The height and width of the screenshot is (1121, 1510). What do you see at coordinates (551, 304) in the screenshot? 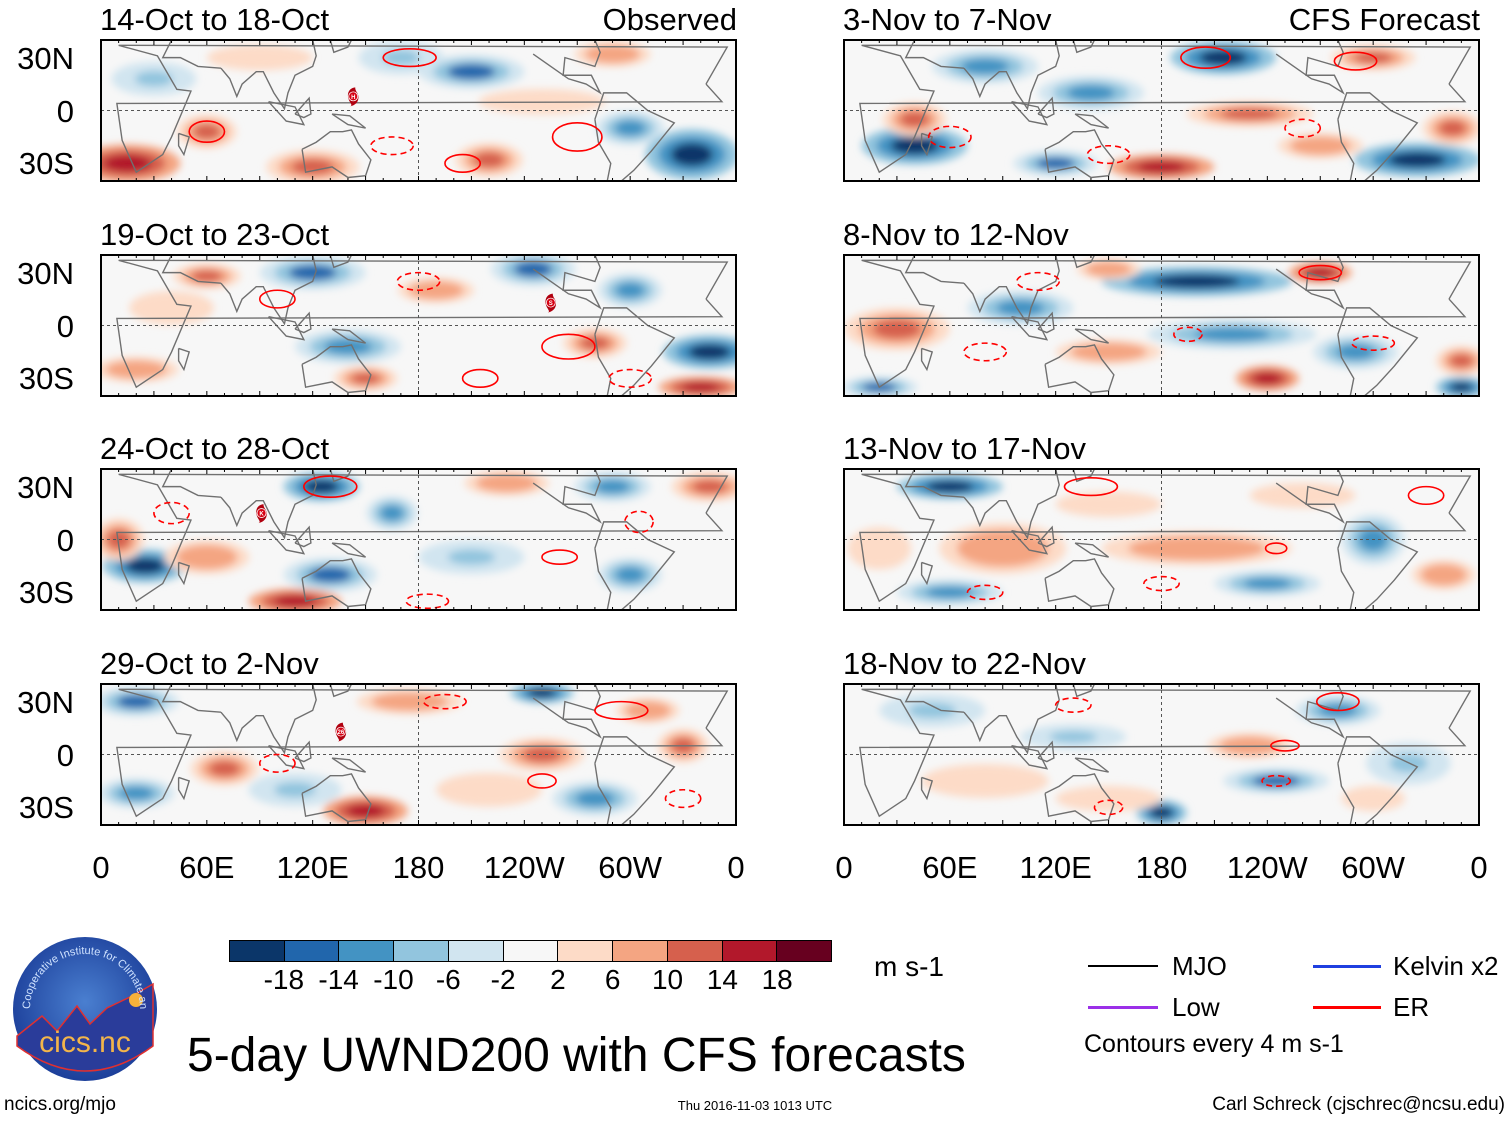
I see `storm-label: S` at bounding box center [551, 304].